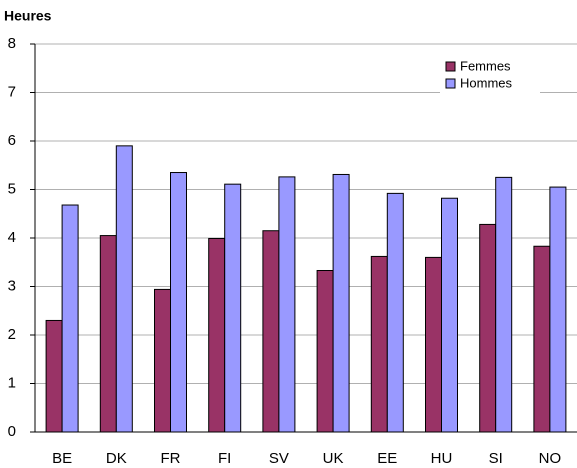 This screenshot has height=468, width=577. I want to click on x-tick-label: FI, so click(224, 458).